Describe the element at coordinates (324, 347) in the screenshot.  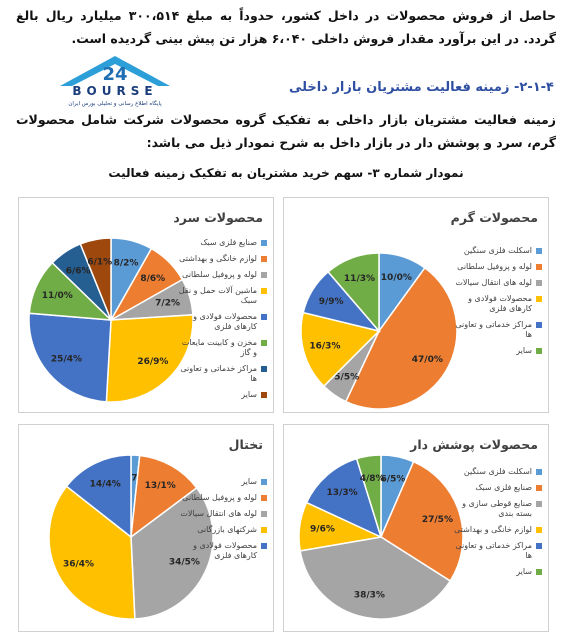
I see `slice-label: 16/3%` at that location.